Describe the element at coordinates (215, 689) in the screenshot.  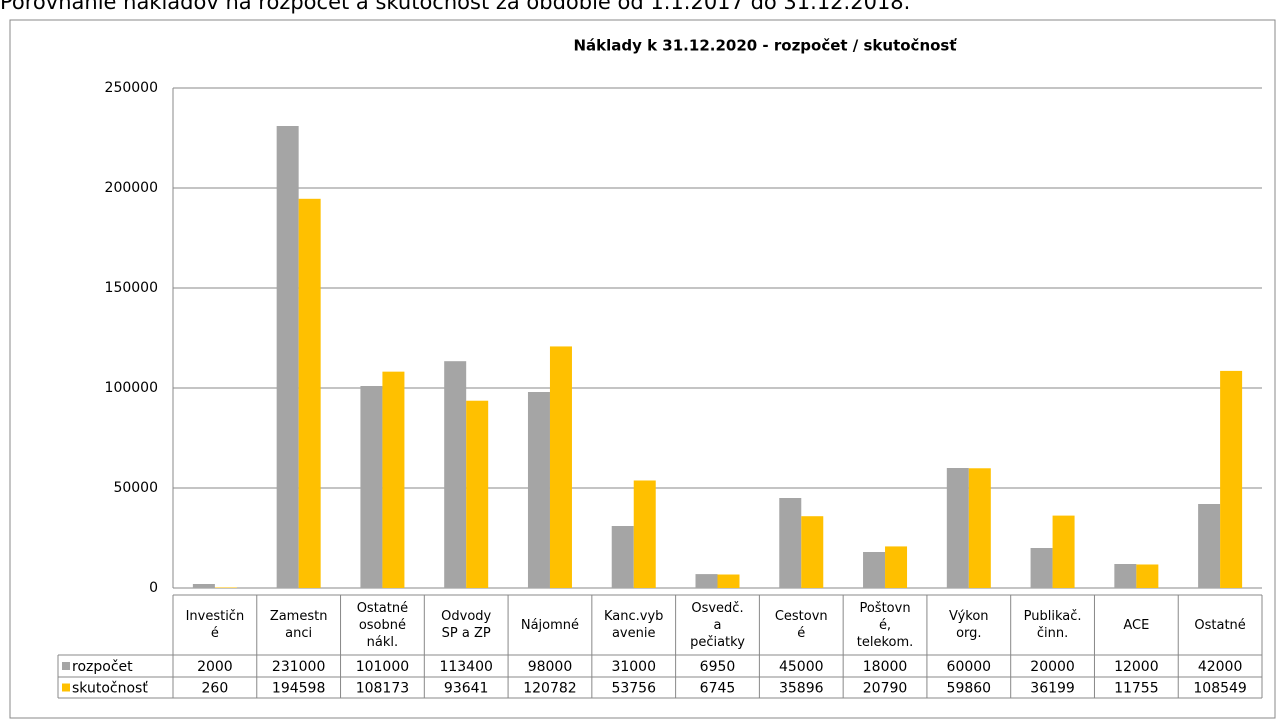
I see `table-value: 260` at that location.